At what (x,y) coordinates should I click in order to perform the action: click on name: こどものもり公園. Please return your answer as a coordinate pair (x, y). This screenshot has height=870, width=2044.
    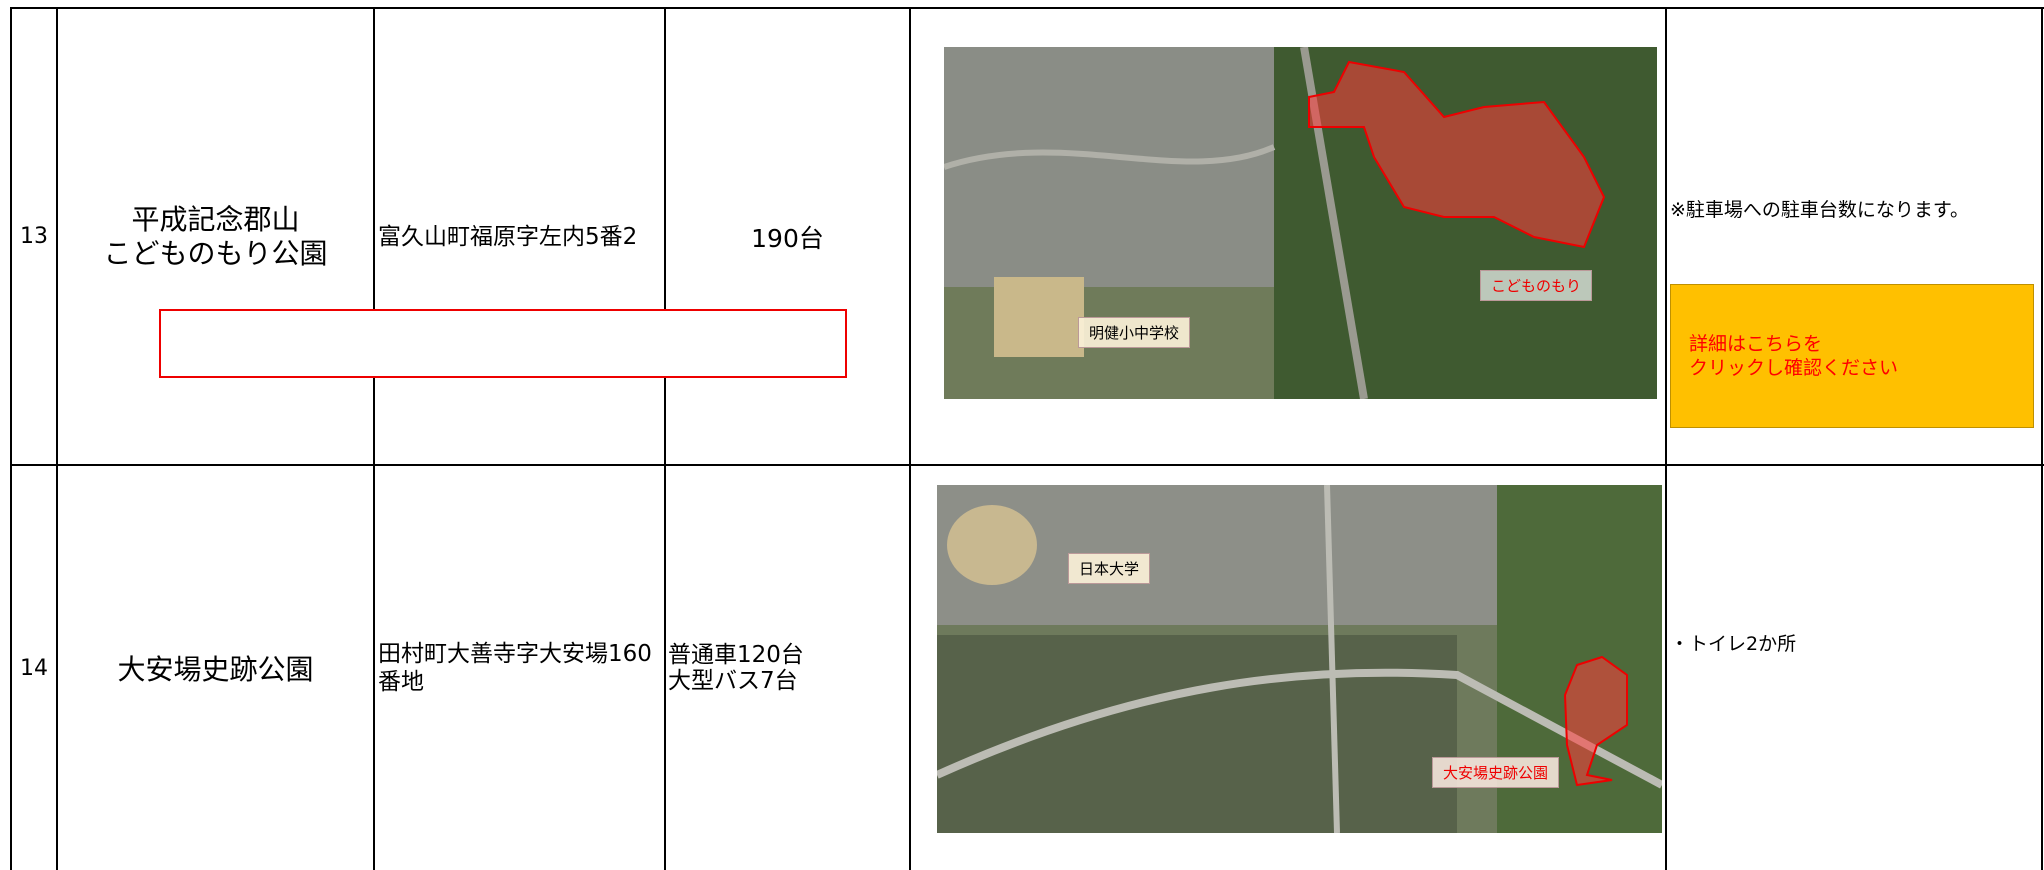
    Looking at the image, I should click on (215, 253).